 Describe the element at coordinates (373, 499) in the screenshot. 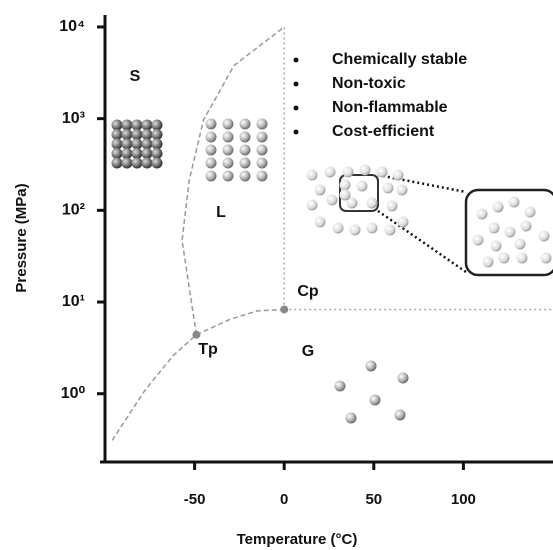

I see `x-tick-label: 50` at that location.